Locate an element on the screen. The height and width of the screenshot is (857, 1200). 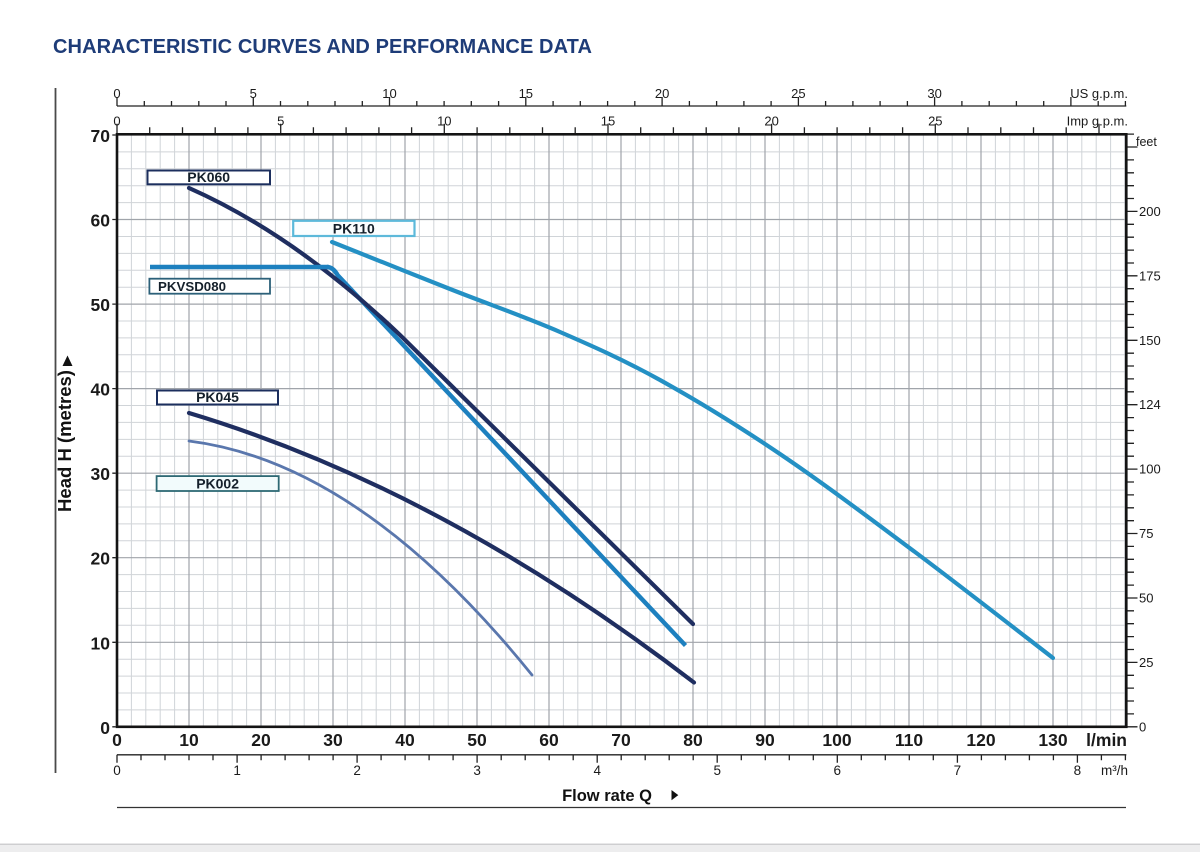
svg-text: PK110 is located at coordinates (354, 229).